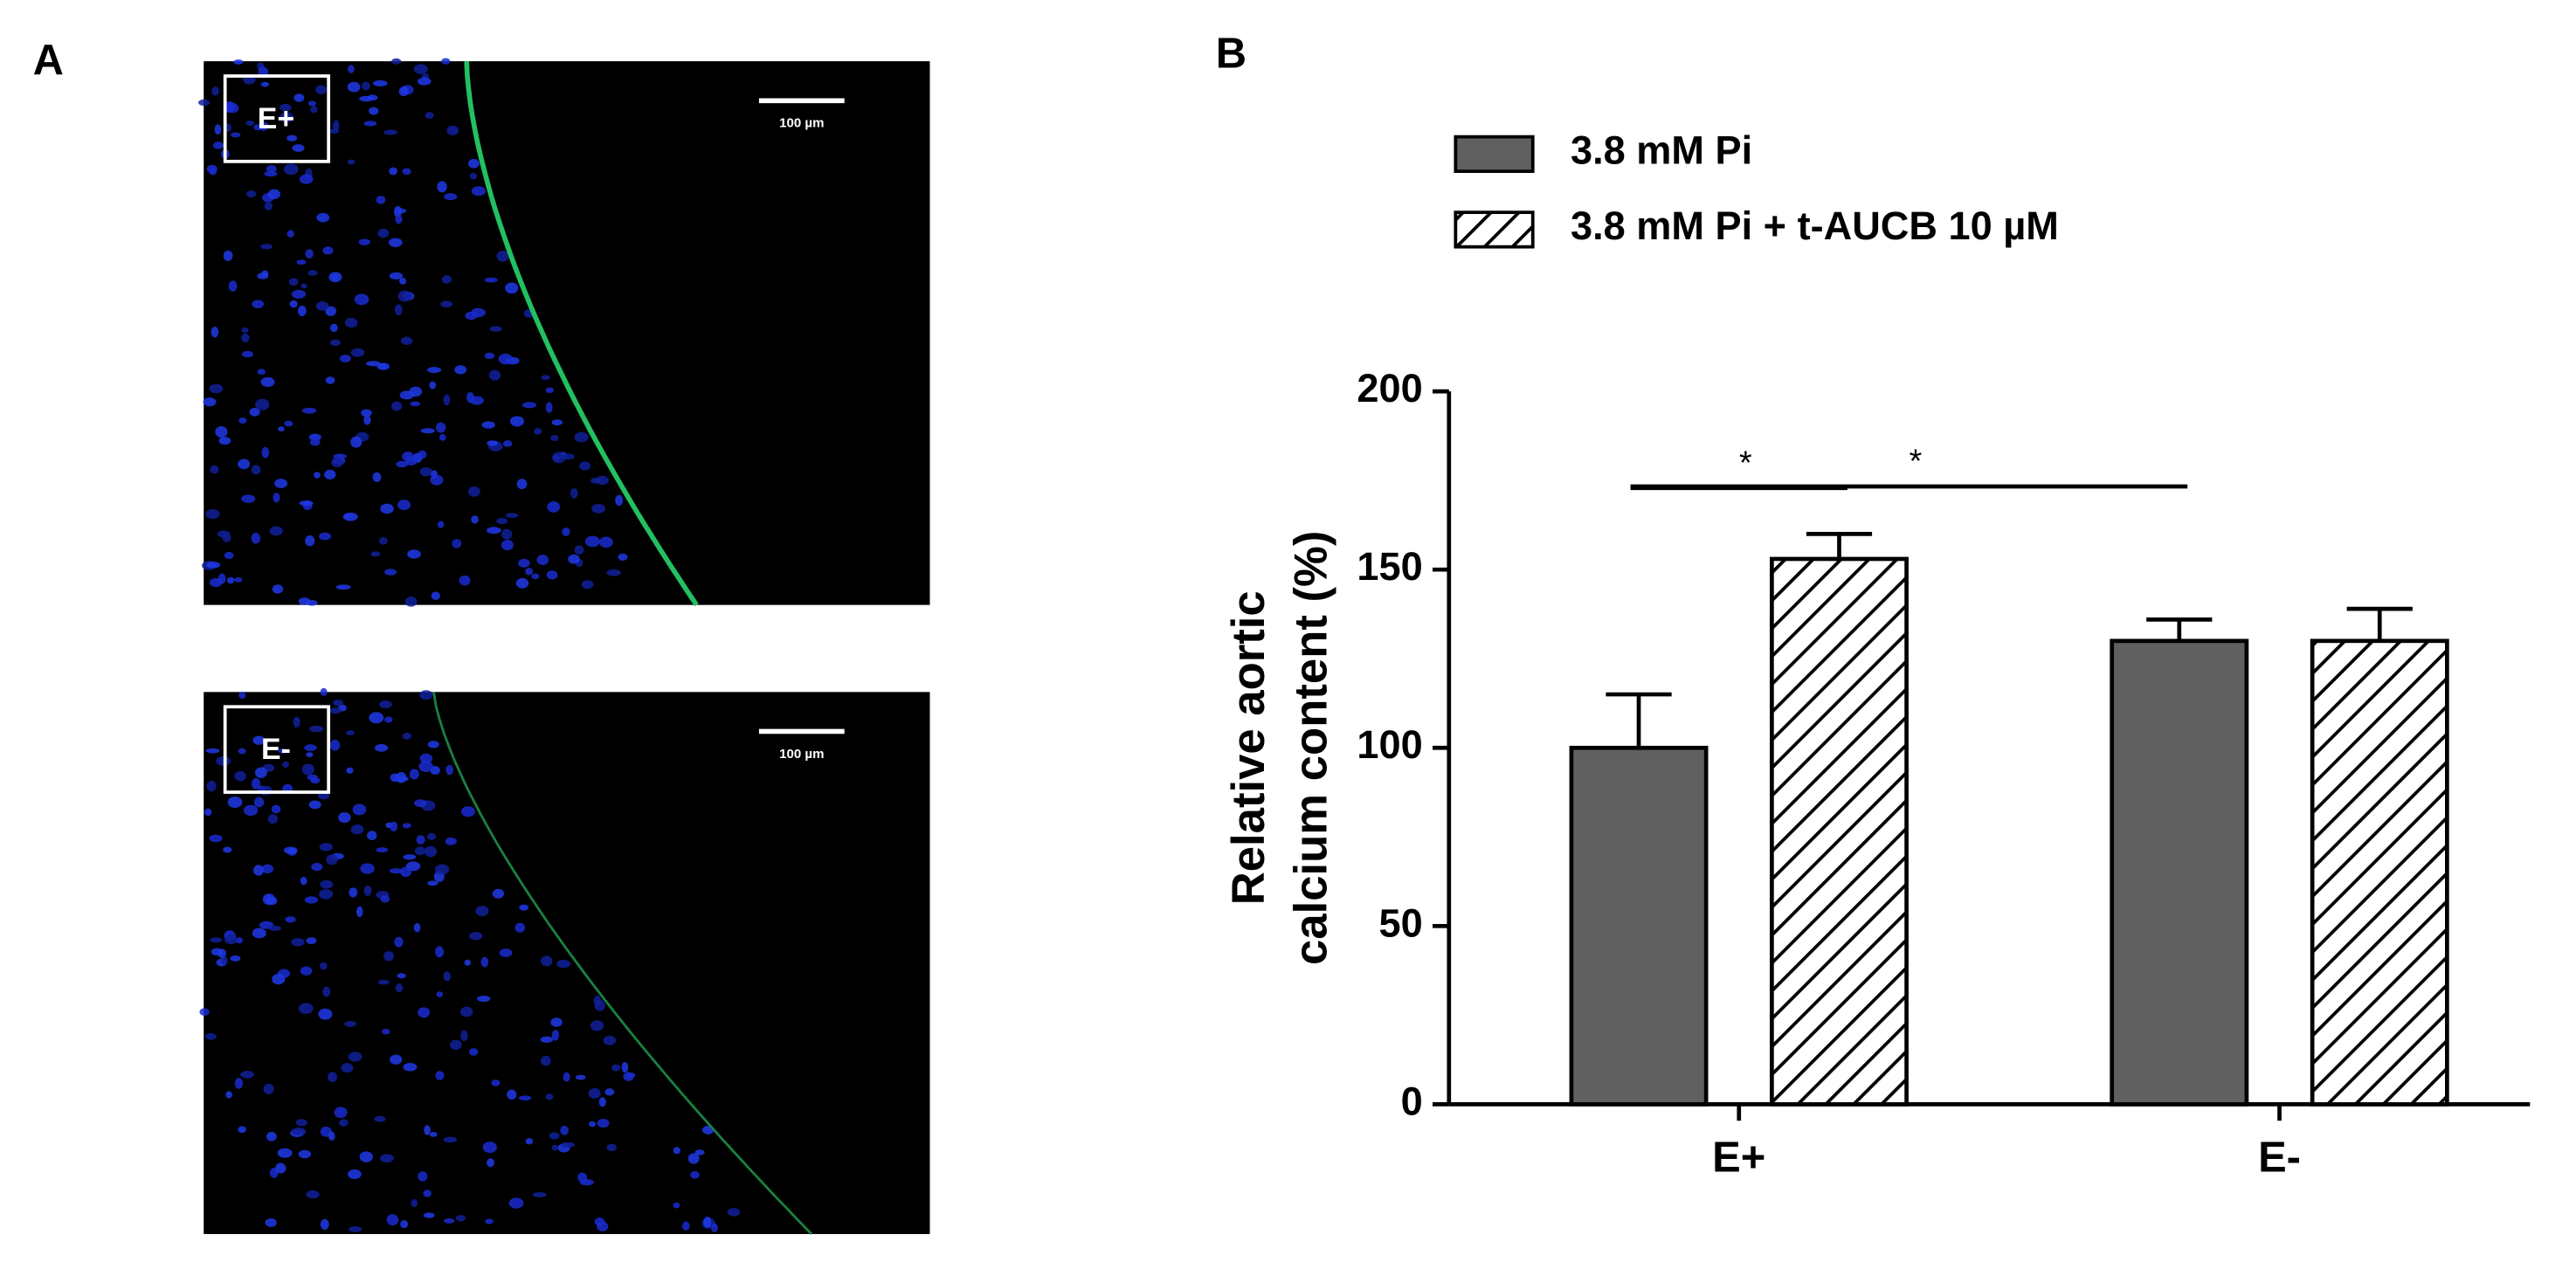 The height and width of the screenshot is (1269, 2576). I want to click on y-axis-label: calcium content (%), so click(1310, 748).